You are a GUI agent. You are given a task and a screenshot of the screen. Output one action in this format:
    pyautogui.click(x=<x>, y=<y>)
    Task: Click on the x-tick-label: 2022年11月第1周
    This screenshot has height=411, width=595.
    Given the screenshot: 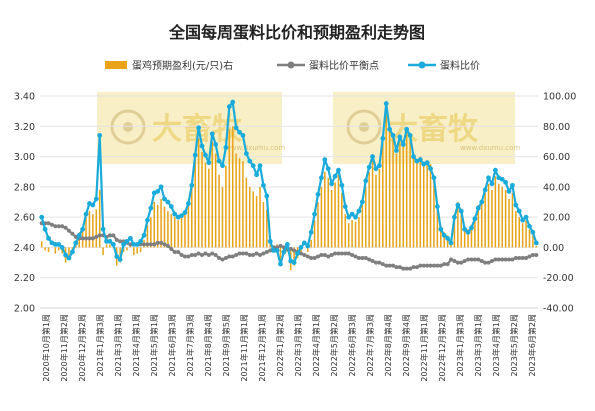 What is the action you would take?
    pyautogui.click(x=424, y=348)
    